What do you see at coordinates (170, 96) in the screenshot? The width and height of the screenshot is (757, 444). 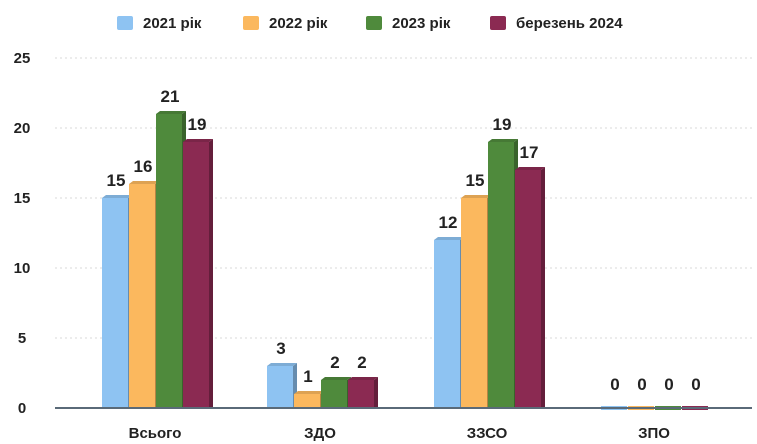 I see `data-label: 21` at bounding box center [170, 96].